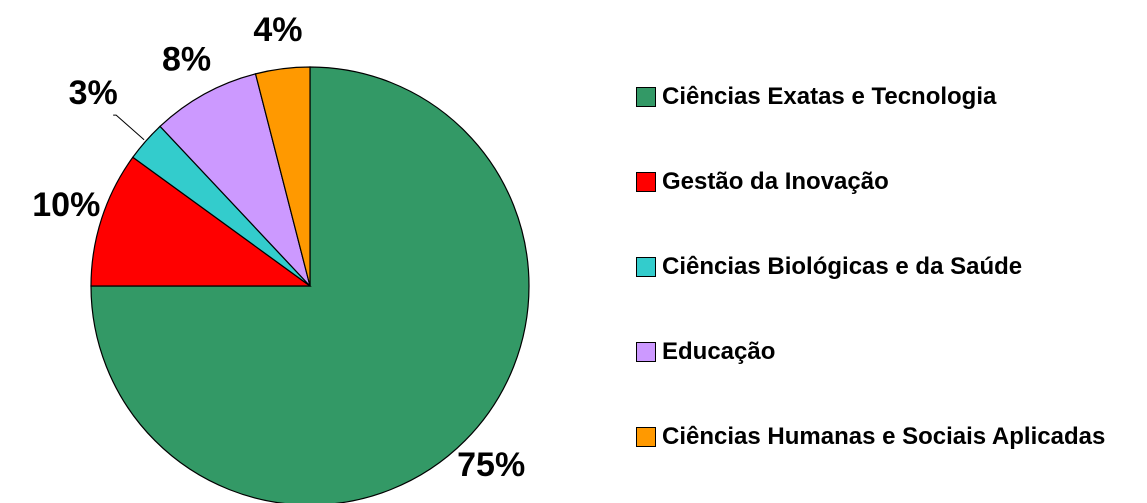 The width and height of the screenshot is (1147, 503). Describe the element at coordinates (93, 93) in the screenshot. I see `data-label: 3%` at that location.